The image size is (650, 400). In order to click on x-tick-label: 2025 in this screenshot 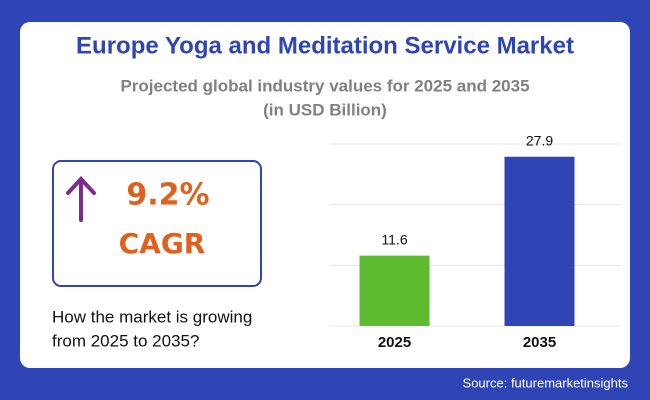, I will do `click(394, 342)`.